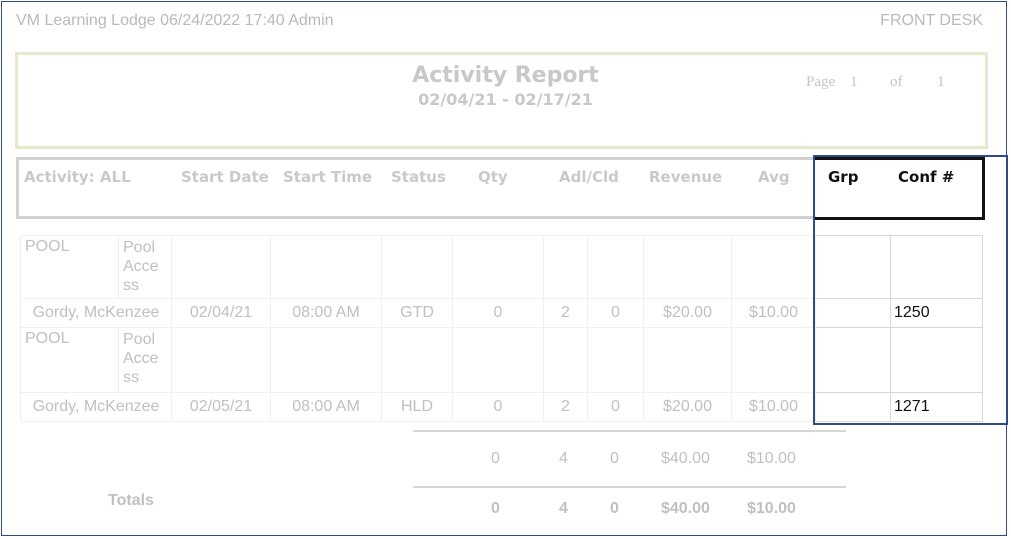 This screenshot has width=1011, height=539. What do you see at coordinates (614, 458) in the screenshot?
I see `subtotal-children: 0` at bounding box center [614, 458].